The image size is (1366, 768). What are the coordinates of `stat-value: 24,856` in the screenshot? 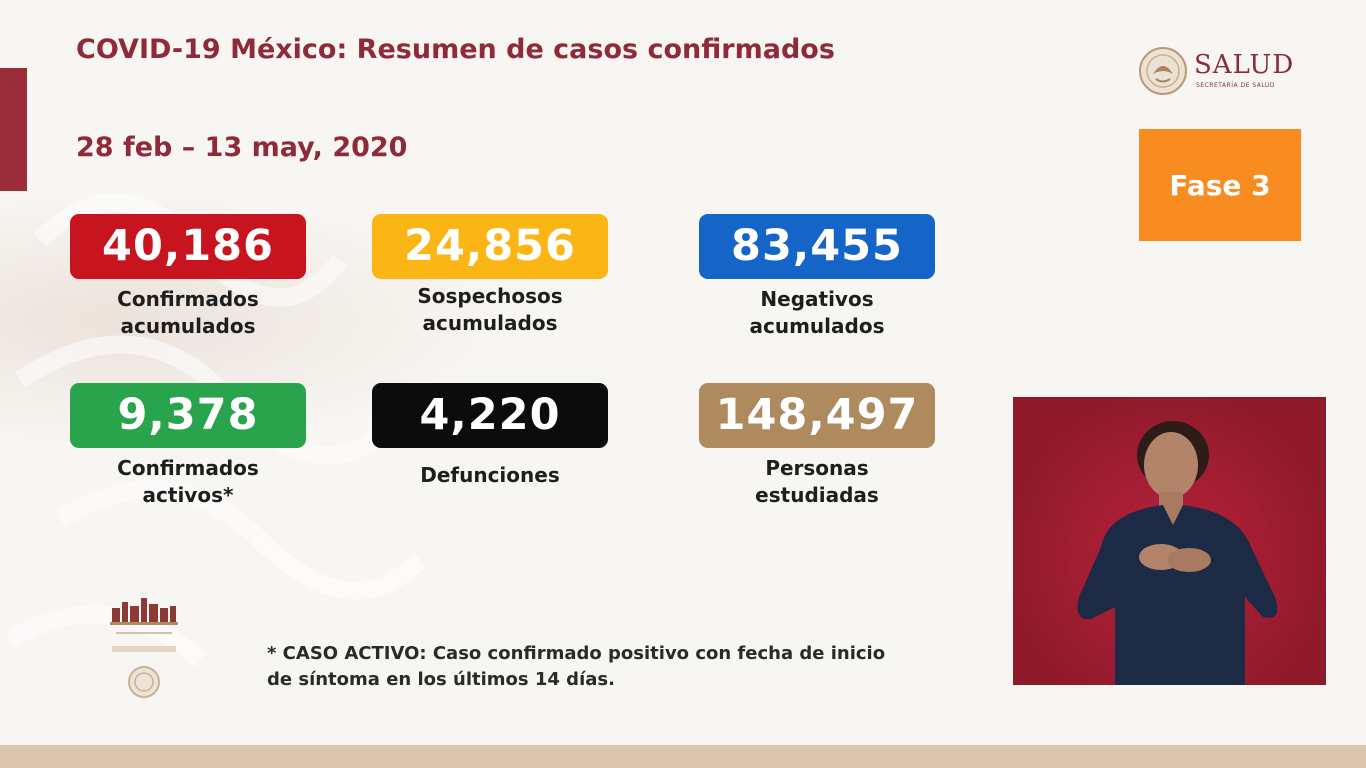 It's located at (490, 246).